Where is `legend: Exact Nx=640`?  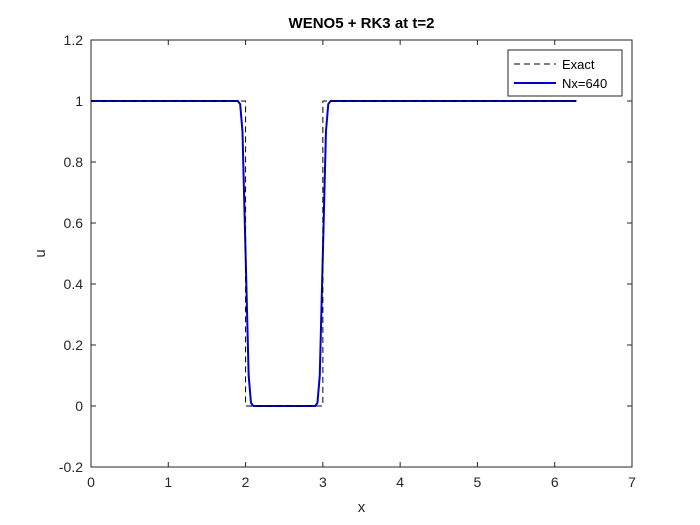 legend: Exact Nx=640 is located at coordinates (565, 73).